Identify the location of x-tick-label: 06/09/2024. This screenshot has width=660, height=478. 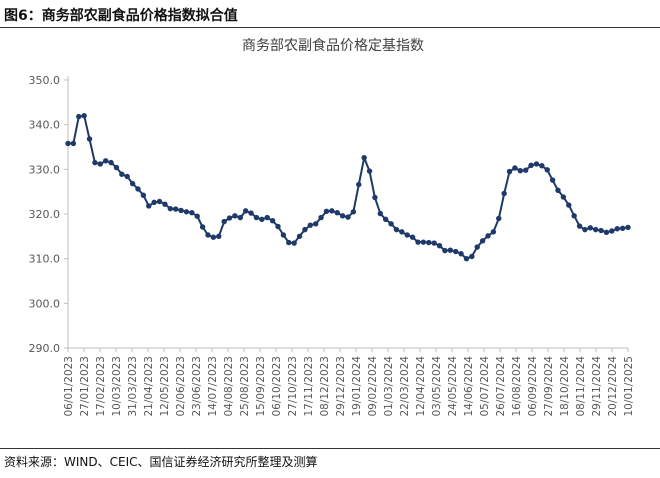
(533, 386).